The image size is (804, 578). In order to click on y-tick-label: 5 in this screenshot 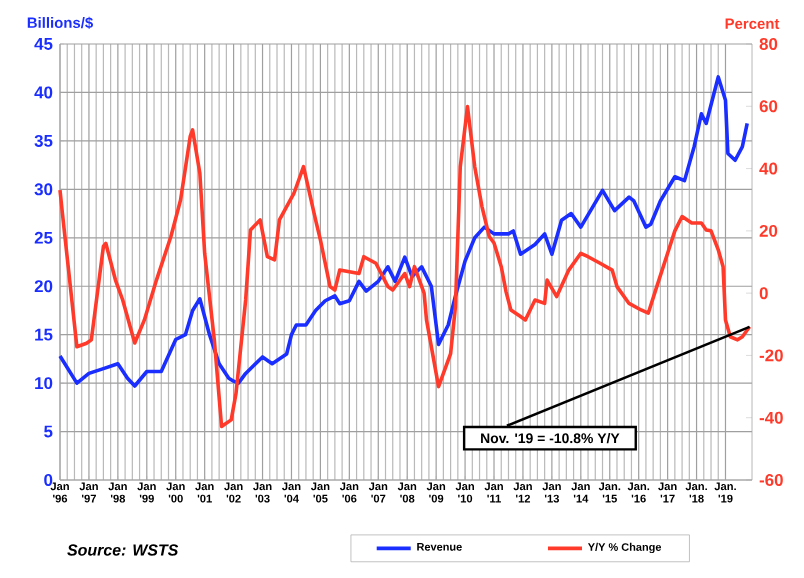, I will do `click(48, 431)`.